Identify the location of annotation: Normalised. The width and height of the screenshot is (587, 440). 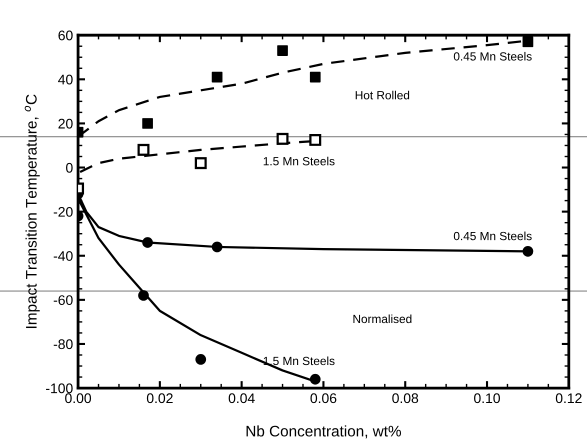
(382, 319).